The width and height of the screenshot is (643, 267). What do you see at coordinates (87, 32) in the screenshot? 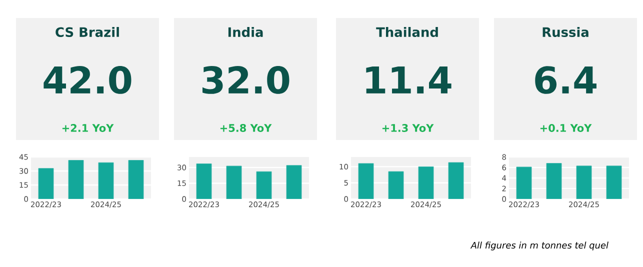
I see `text: CS Brazil` at bounding box center [87, 32].